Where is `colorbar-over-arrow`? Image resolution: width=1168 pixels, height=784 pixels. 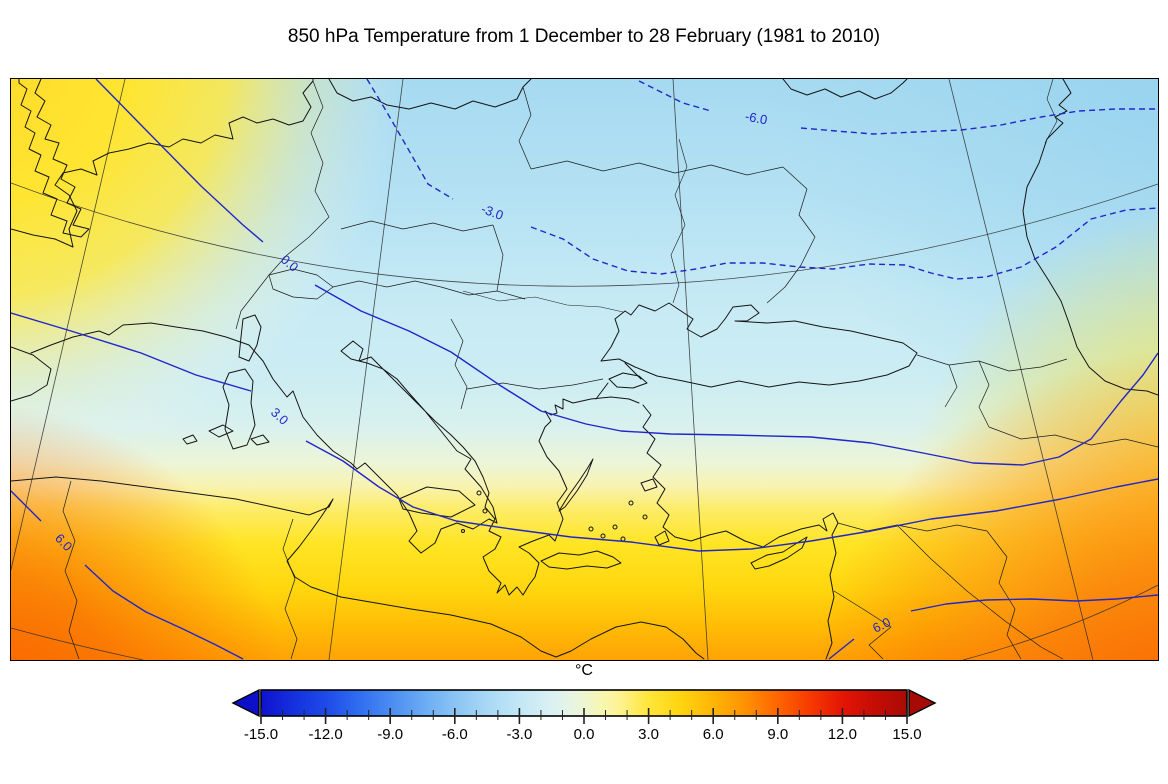
colorbar-over-arrow is located at coordinates (922, 703).